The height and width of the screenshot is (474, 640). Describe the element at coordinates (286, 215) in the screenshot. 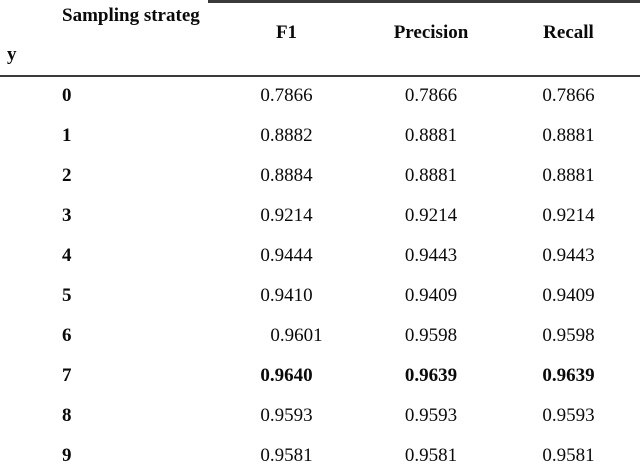

I see `f1-value: 0.9214` at that location.